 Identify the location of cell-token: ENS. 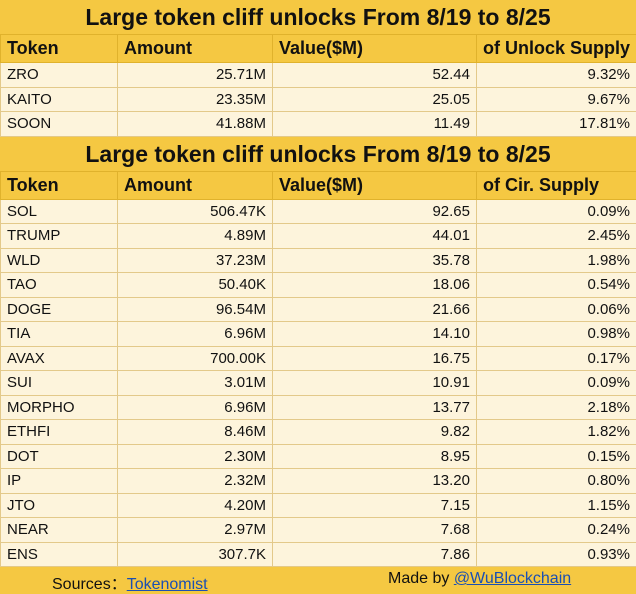
(59, 554).